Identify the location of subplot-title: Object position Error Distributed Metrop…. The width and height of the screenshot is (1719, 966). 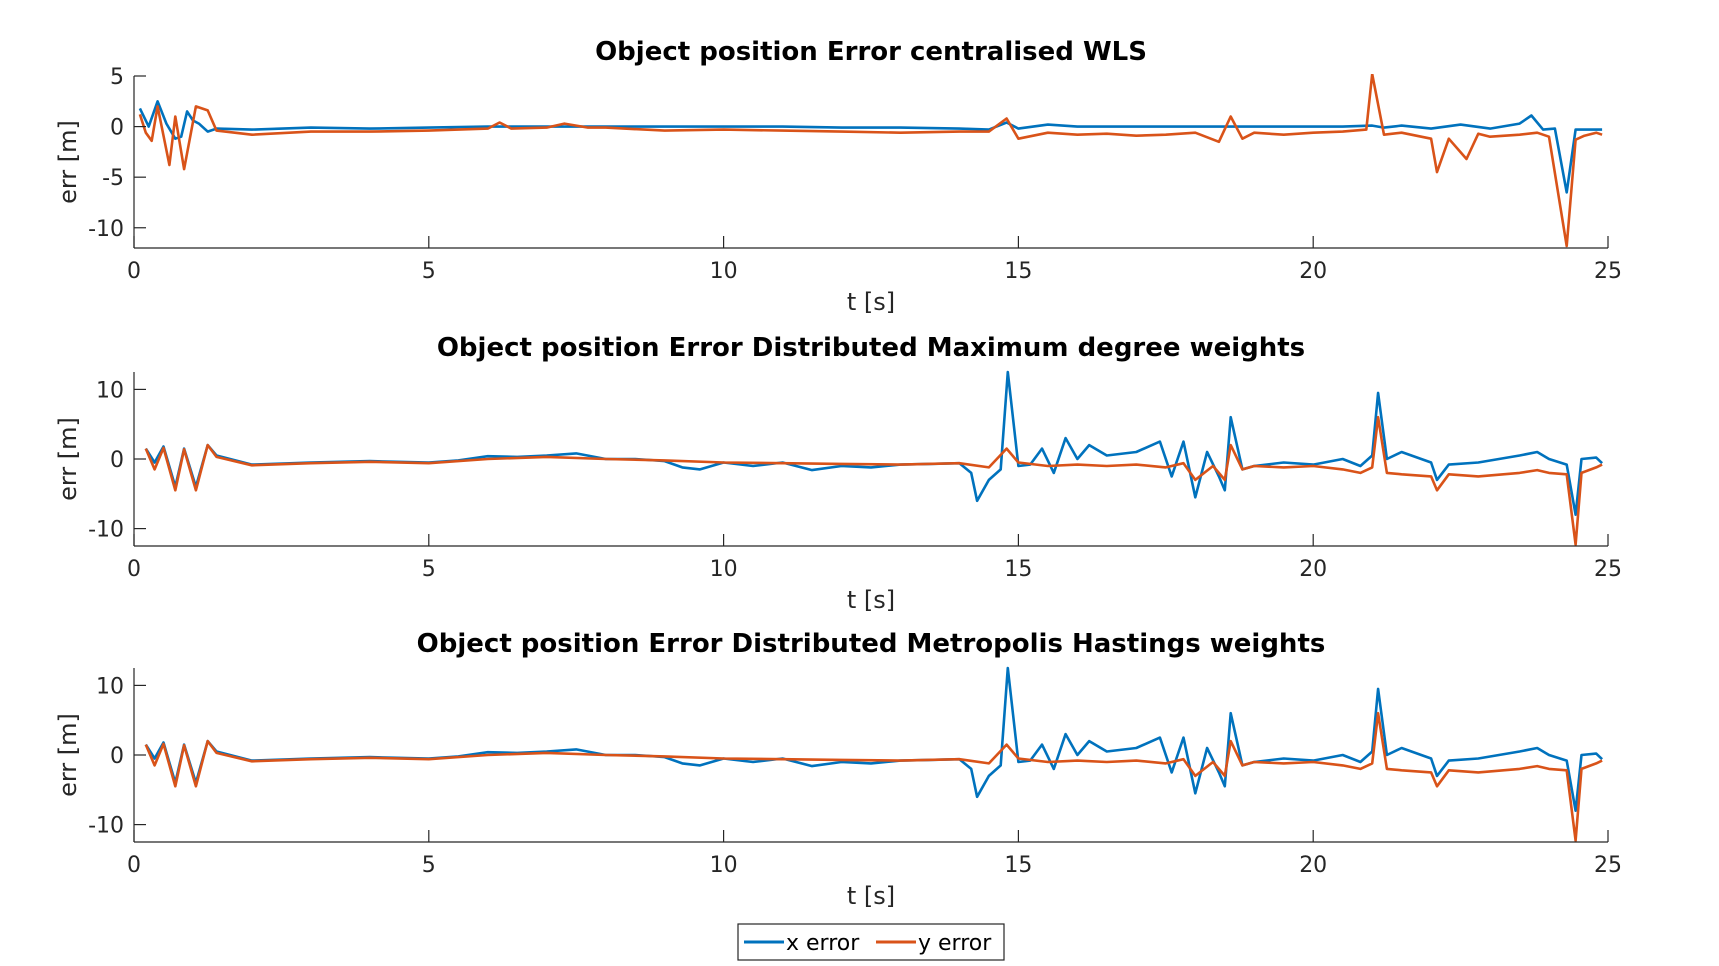
(871, 644).